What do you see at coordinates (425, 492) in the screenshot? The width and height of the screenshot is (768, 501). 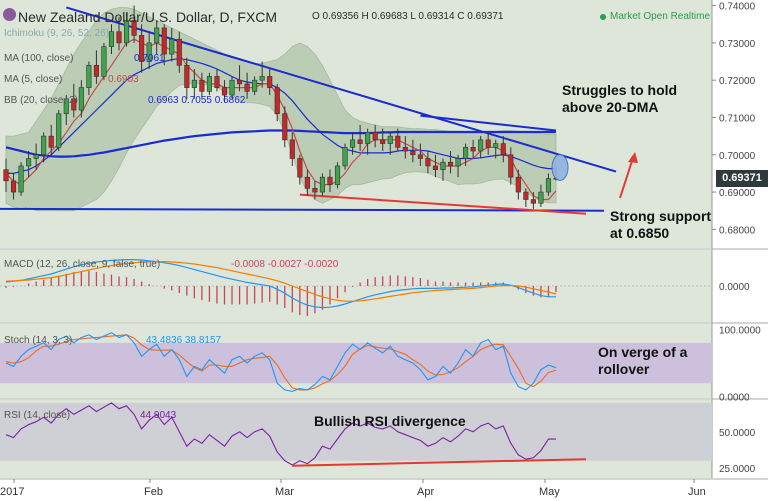 I see `time-tick-label: Apr` at bounding box center [425, 492].